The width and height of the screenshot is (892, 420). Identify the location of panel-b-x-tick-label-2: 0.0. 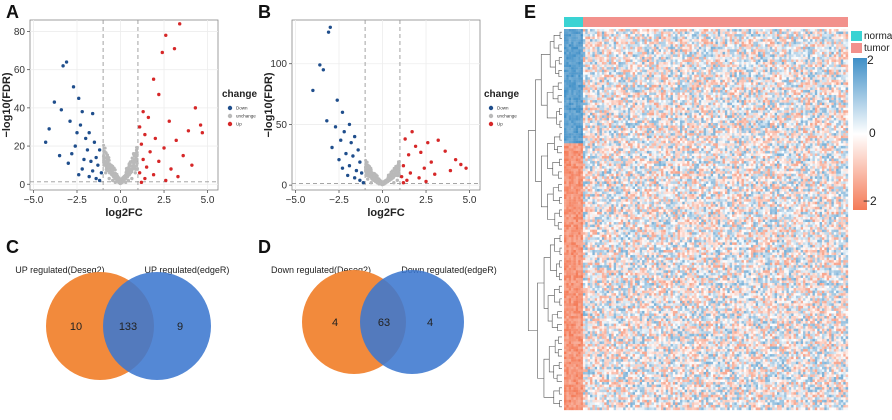
(383, 200).